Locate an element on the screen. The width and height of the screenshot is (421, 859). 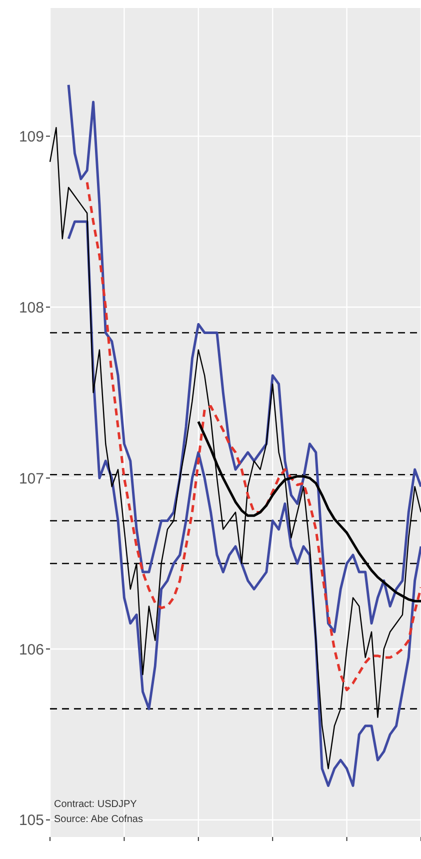
annotation: Contract: USDJPY is located at coordinates (96, 805).